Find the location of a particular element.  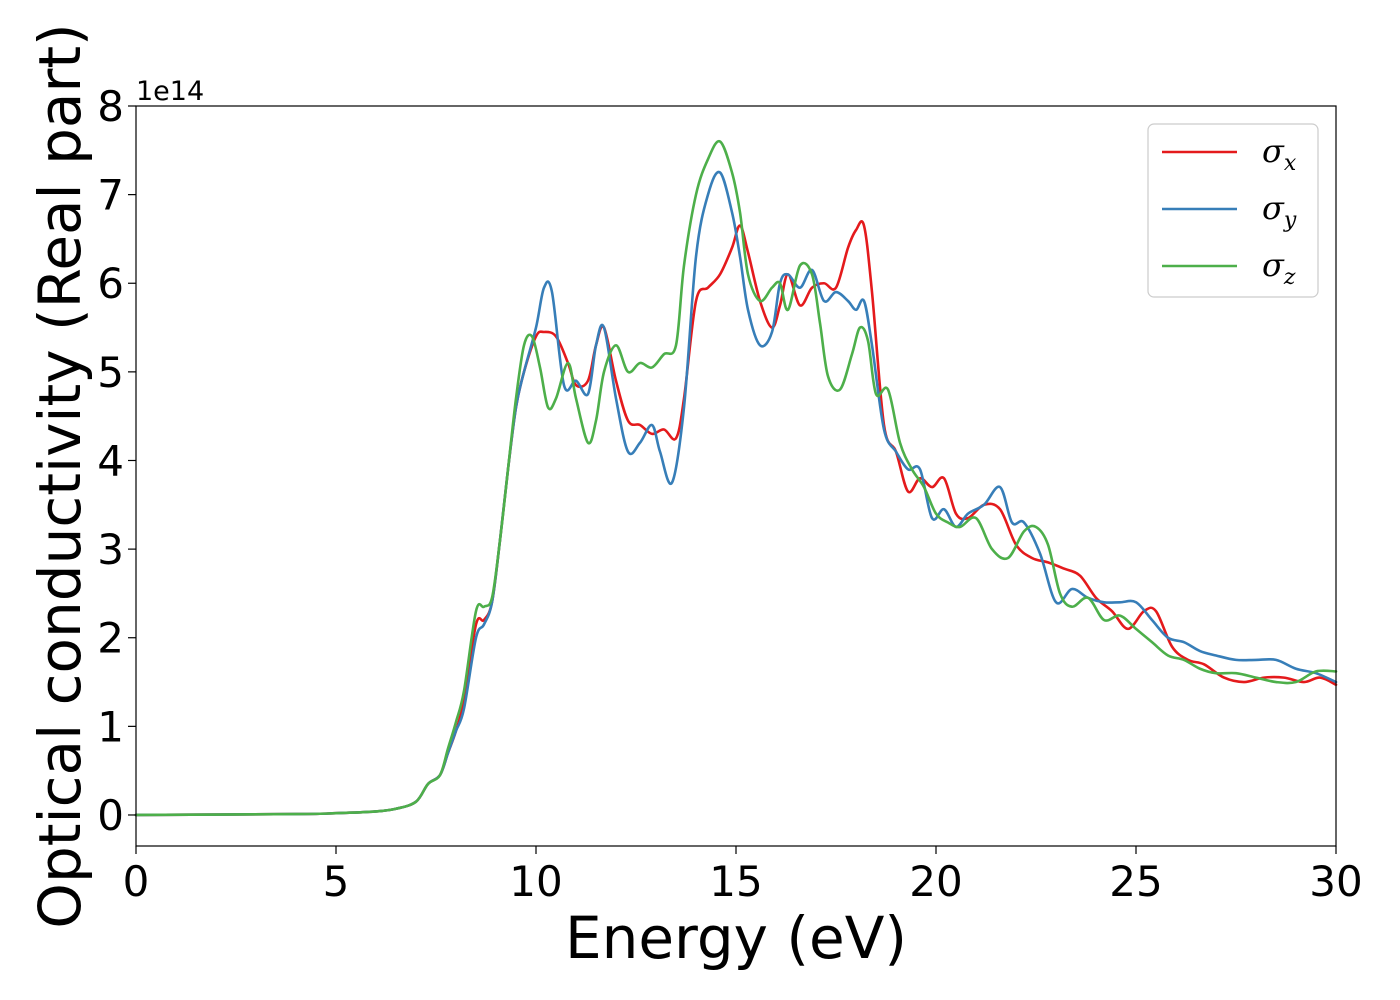

x-tick-label: 5 is located at coordinates (336, 881).